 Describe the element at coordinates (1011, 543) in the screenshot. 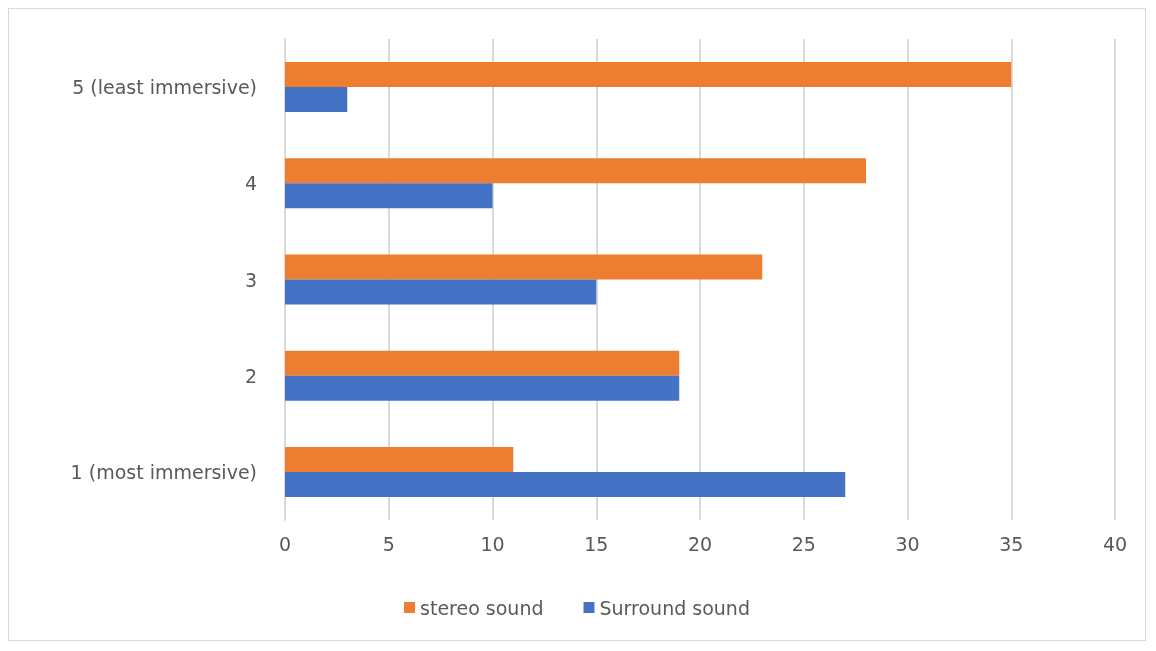

I see `x-tick-label: 35` at that location.